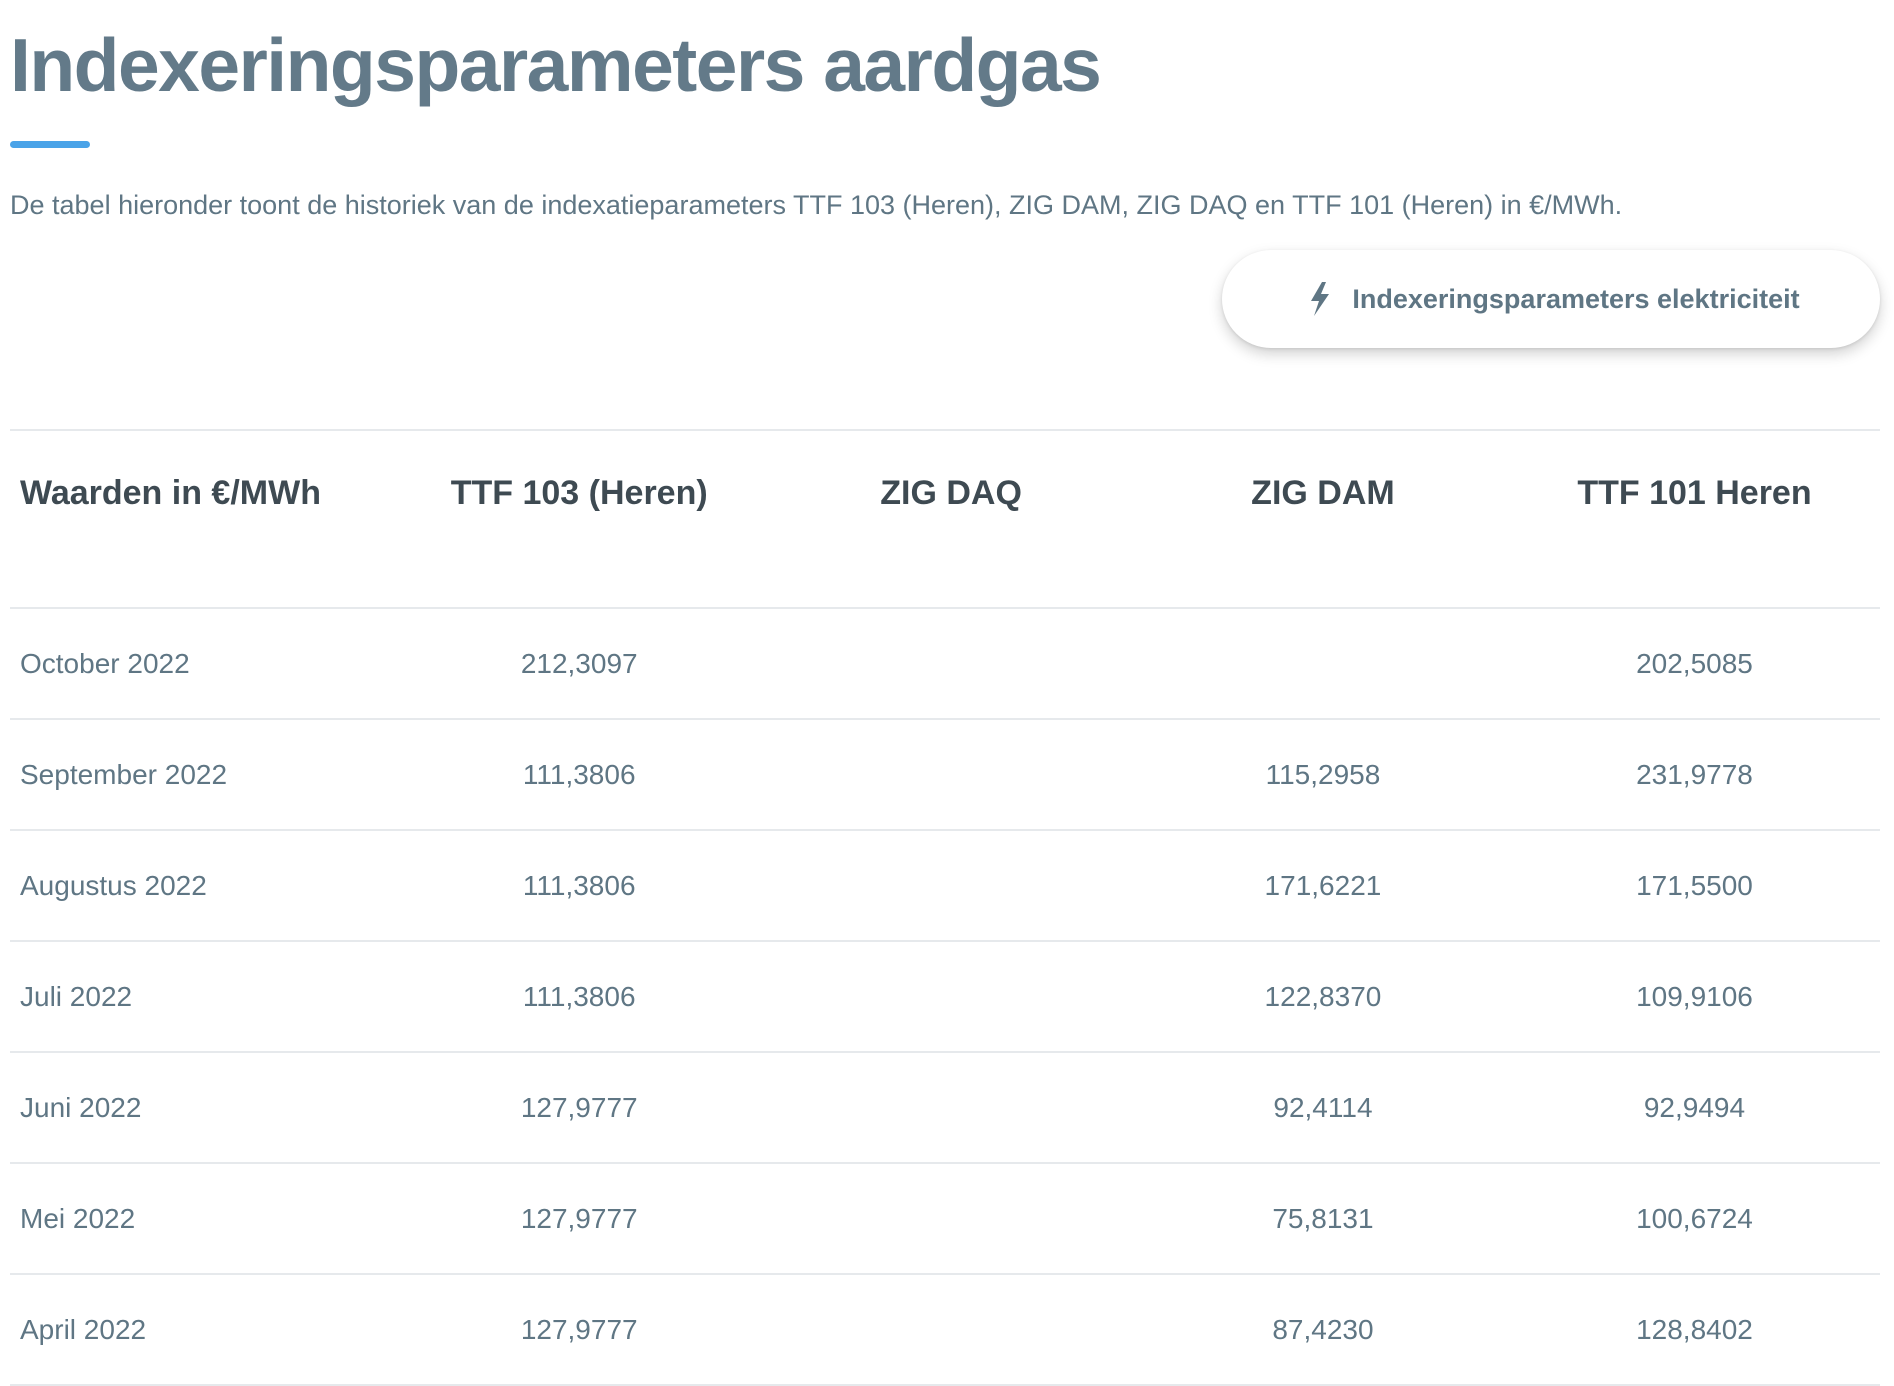 This screenshot has width=1894, height=1386. What do you see at coordinates (1322, 1108) in the screenshot?
I see `cell-zig-dam: 92,4114` at bounding box center [1322, 1108].